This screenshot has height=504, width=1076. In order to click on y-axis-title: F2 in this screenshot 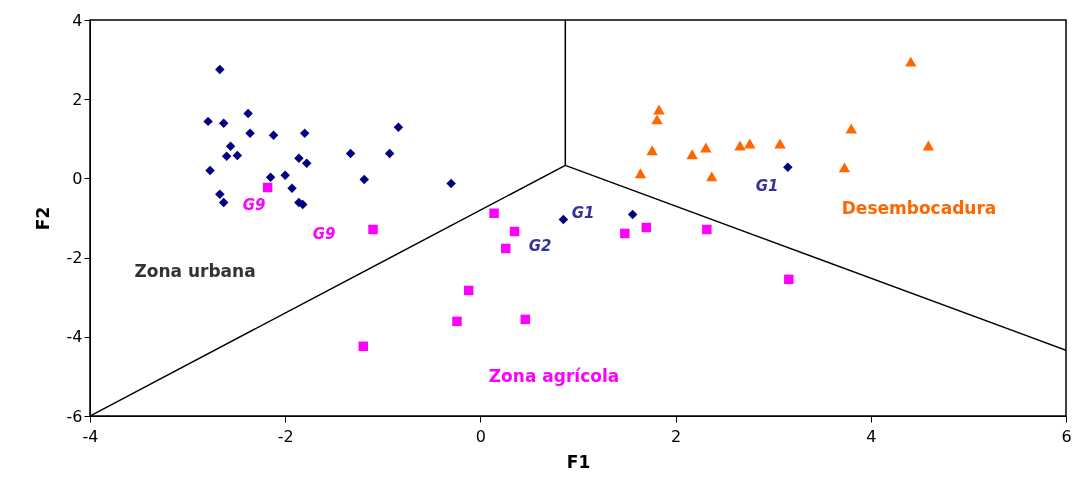, I will do `click(42, 218)`.